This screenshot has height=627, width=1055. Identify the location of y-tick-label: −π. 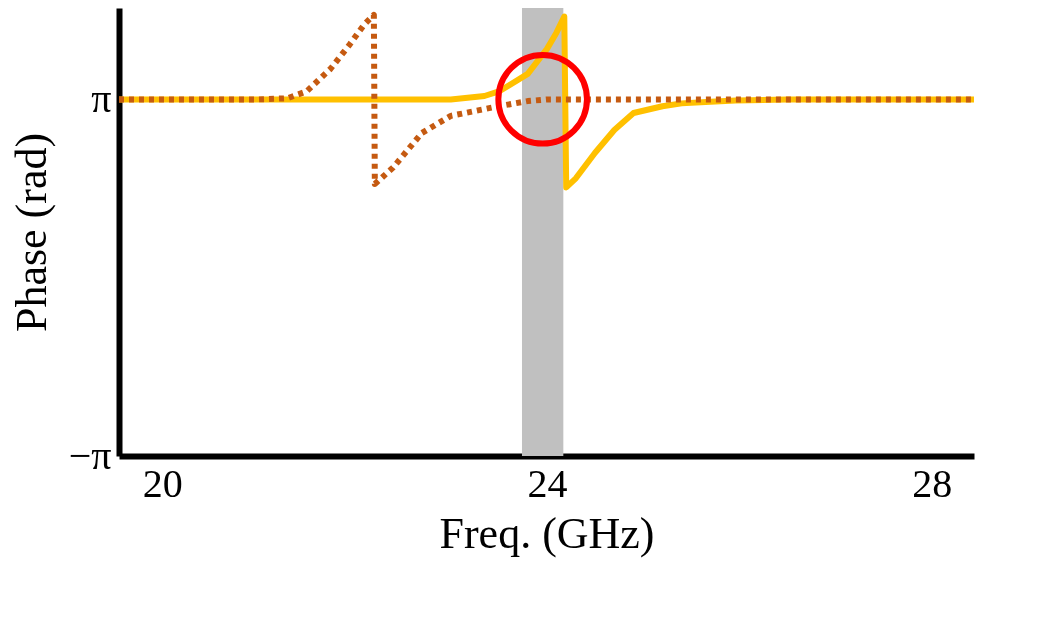
(90, 455).